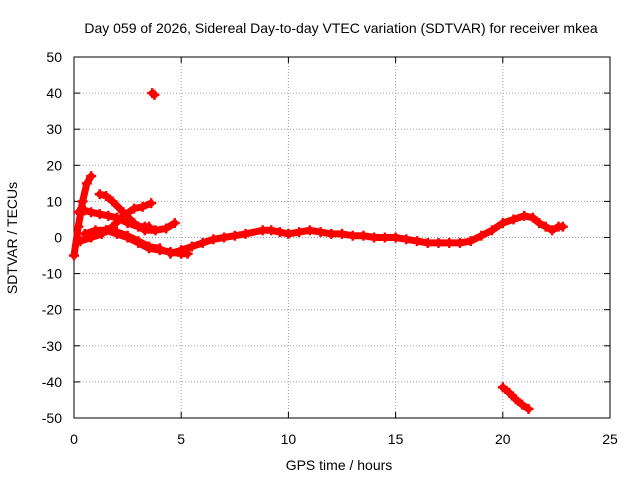  What do you see at coordinates (54, 57) in the screenshot?
I see `y-tick-label: 50` at bounding box center [54, 57].